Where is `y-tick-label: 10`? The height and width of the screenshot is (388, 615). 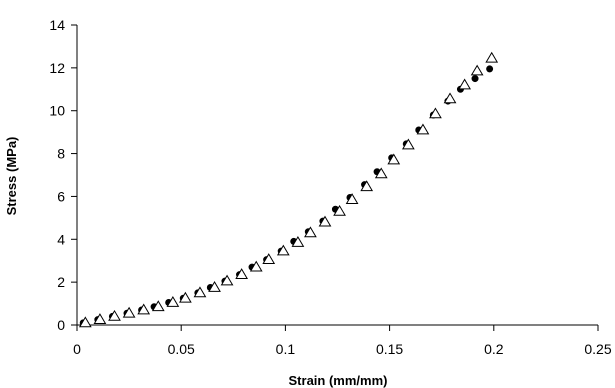 y-tick-label: 10 is located at coordinates (57, 111).